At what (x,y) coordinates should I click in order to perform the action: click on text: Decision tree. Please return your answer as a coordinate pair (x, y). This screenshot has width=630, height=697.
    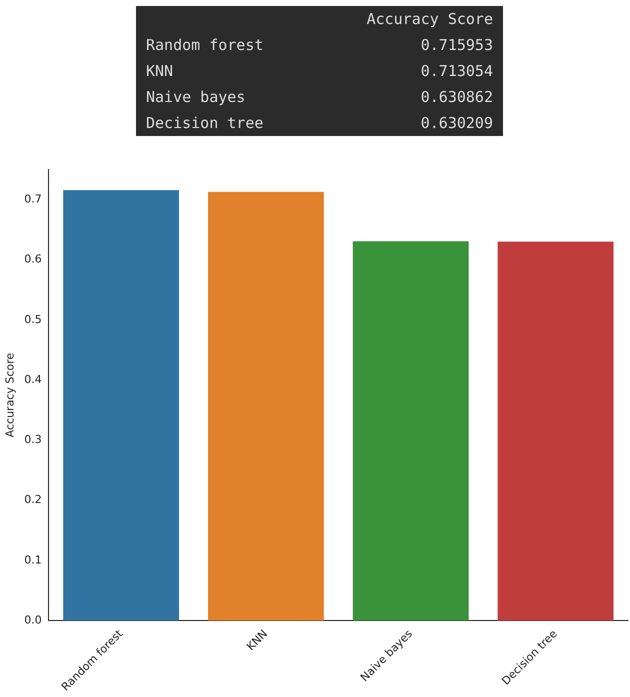
    Looking at the image, I should click on (204, 123).